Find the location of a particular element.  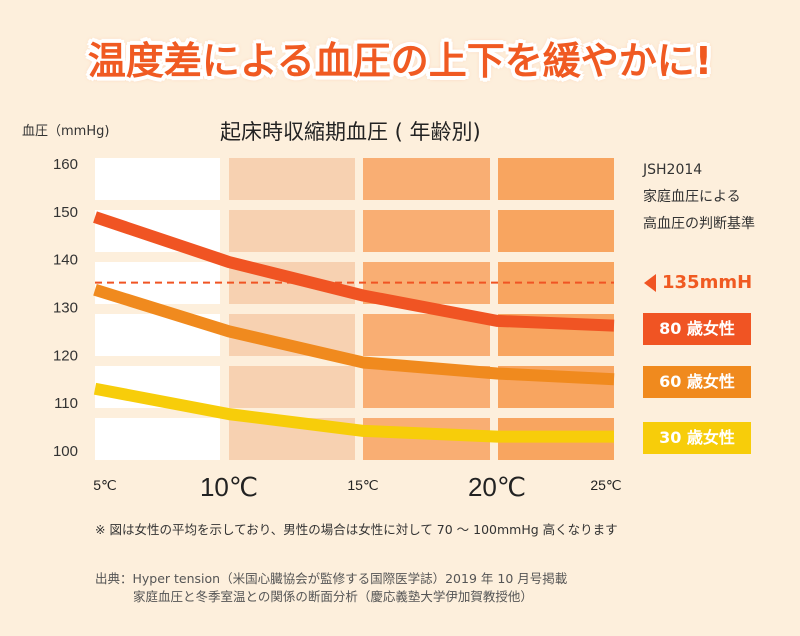

y-tick-label: 110 is located at coordinates (66, 403).